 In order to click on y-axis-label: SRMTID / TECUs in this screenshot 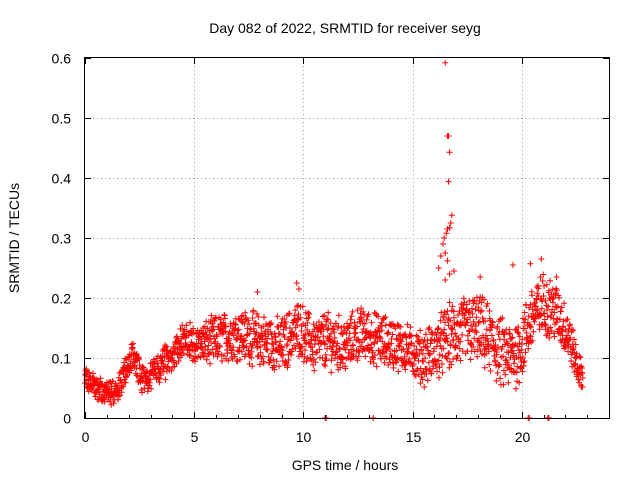, I will do `click(14, 238)`.